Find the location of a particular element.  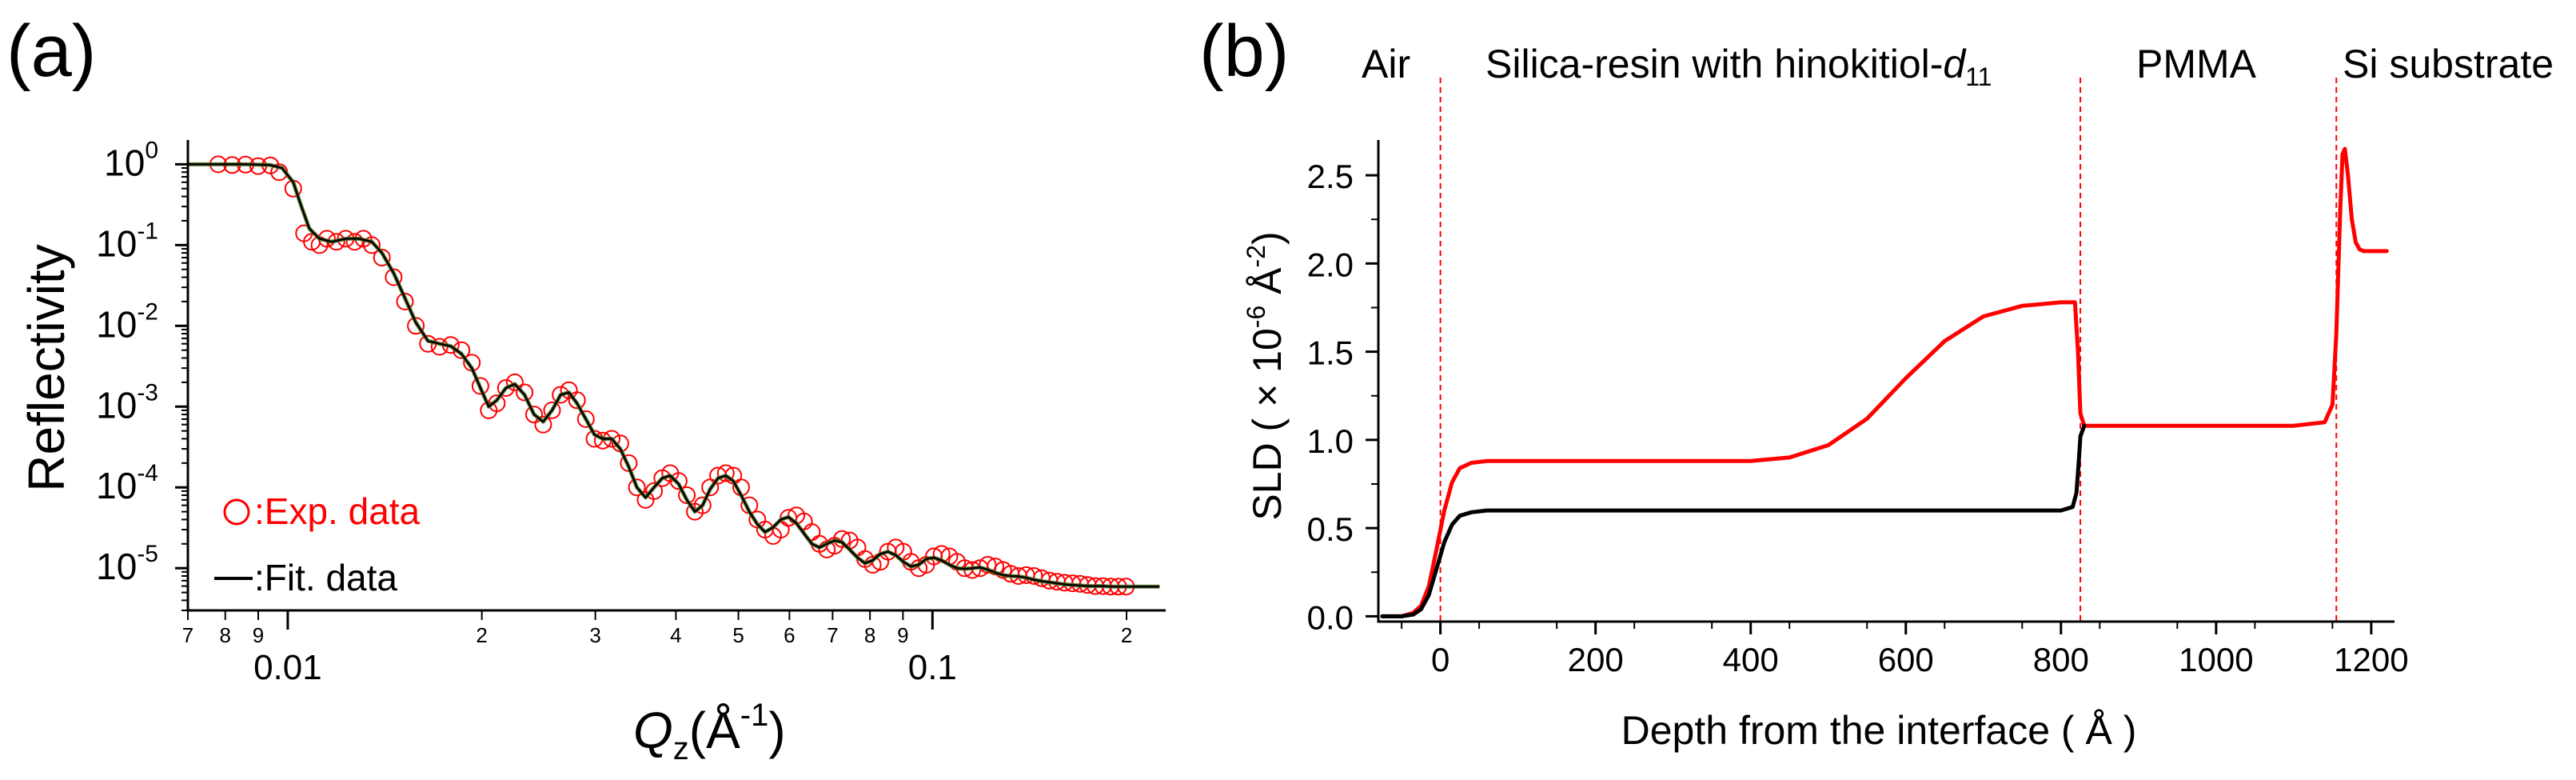

legend-exp-label: :Exp. data is located at coordinates (338, 511).